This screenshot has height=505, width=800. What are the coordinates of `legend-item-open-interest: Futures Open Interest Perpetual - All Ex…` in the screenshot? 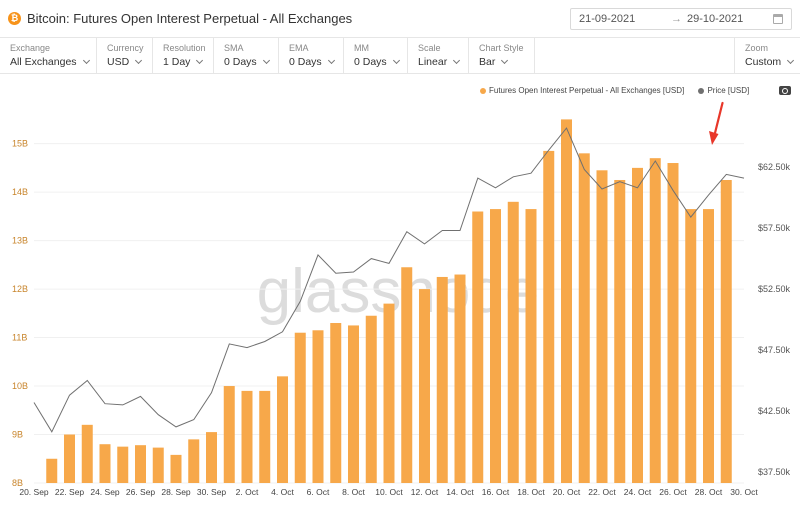 It's located at (582, 90).